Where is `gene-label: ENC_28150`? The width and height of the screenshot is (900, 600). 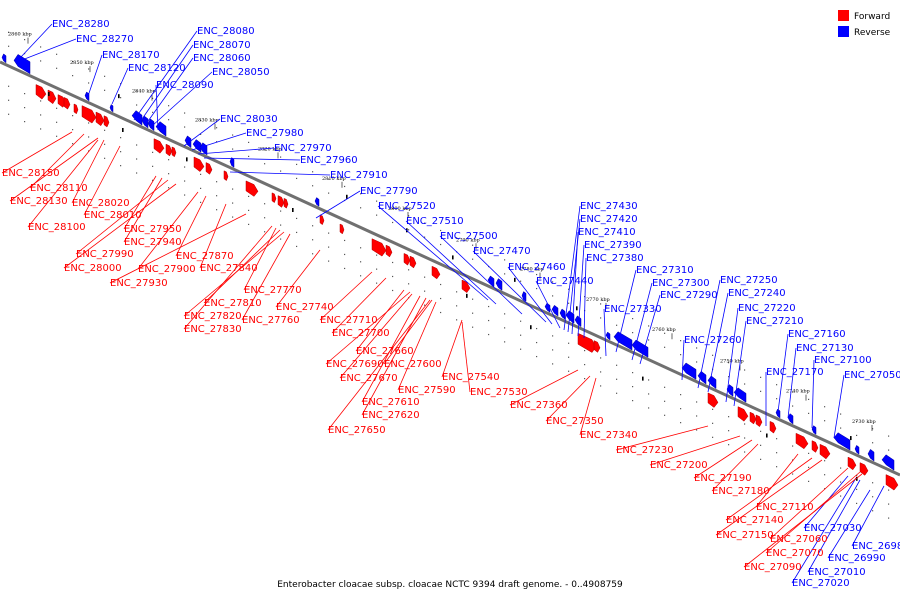
gene-label: ENC_28150 is located at coordinates (31, 173).